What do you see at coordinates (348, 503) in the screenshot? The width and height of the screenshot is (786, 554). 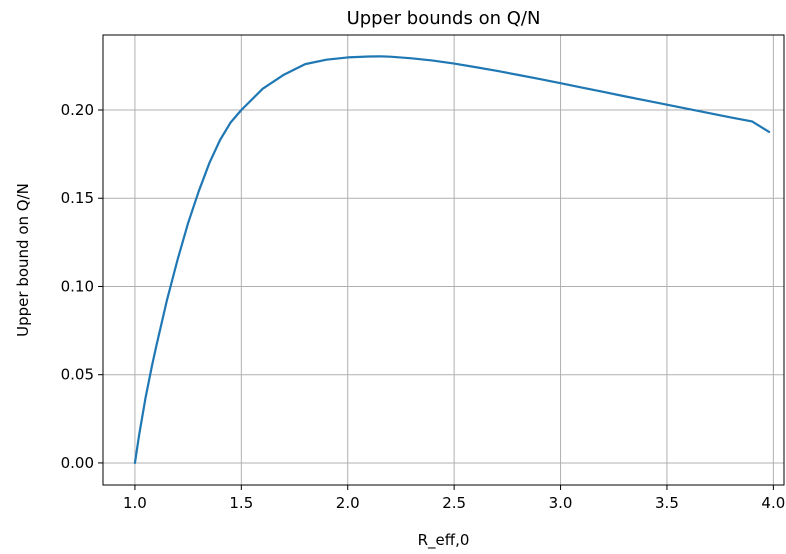 I see `x-tick-label: 2.0` at bounding box center [348, 503].